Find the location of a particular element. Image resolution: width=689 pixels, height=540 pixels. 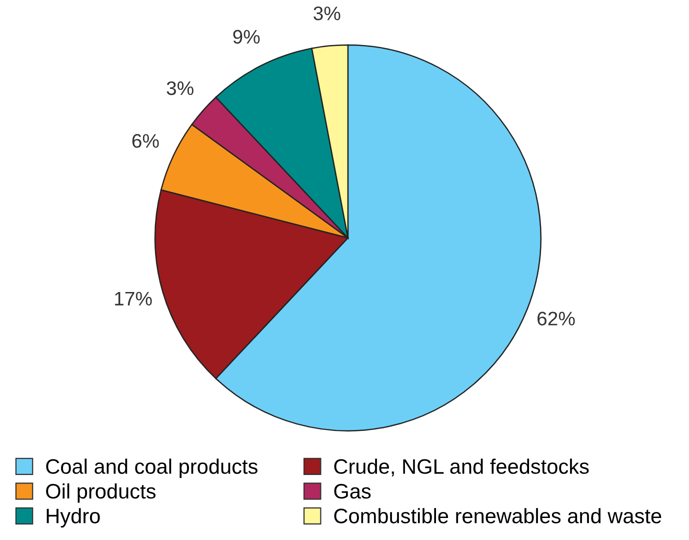

legend-label: Hydro is located at coordinates (73, 518).